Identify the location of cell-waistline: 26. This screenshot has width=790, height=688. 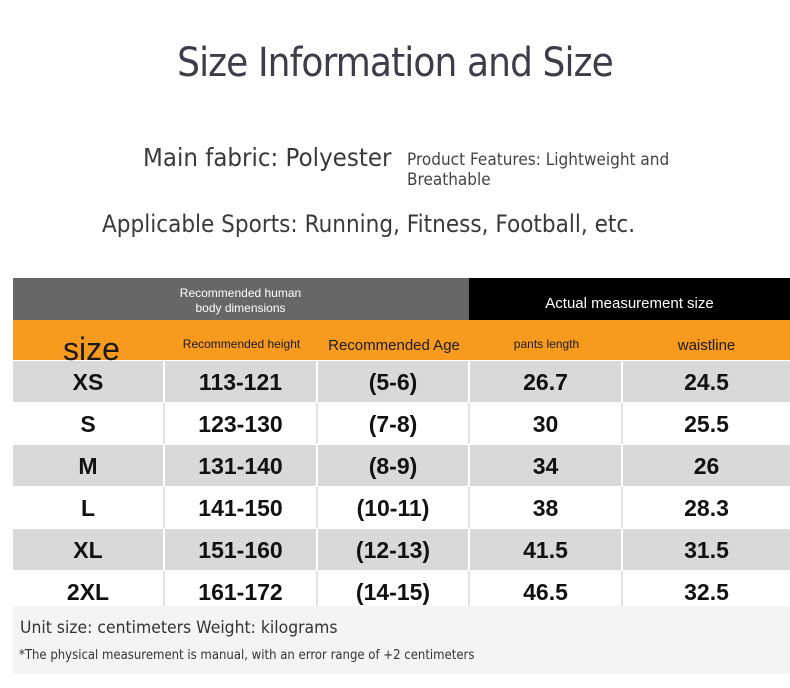
(706, 466).